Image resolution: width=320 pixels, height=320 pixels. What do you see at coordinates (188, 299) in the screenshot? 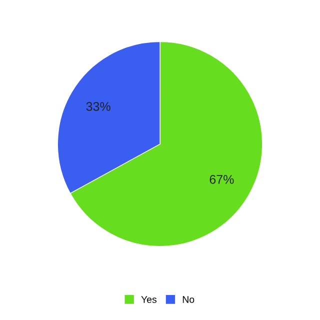
I see `legend-label: No` at bounding box center [188, 299].